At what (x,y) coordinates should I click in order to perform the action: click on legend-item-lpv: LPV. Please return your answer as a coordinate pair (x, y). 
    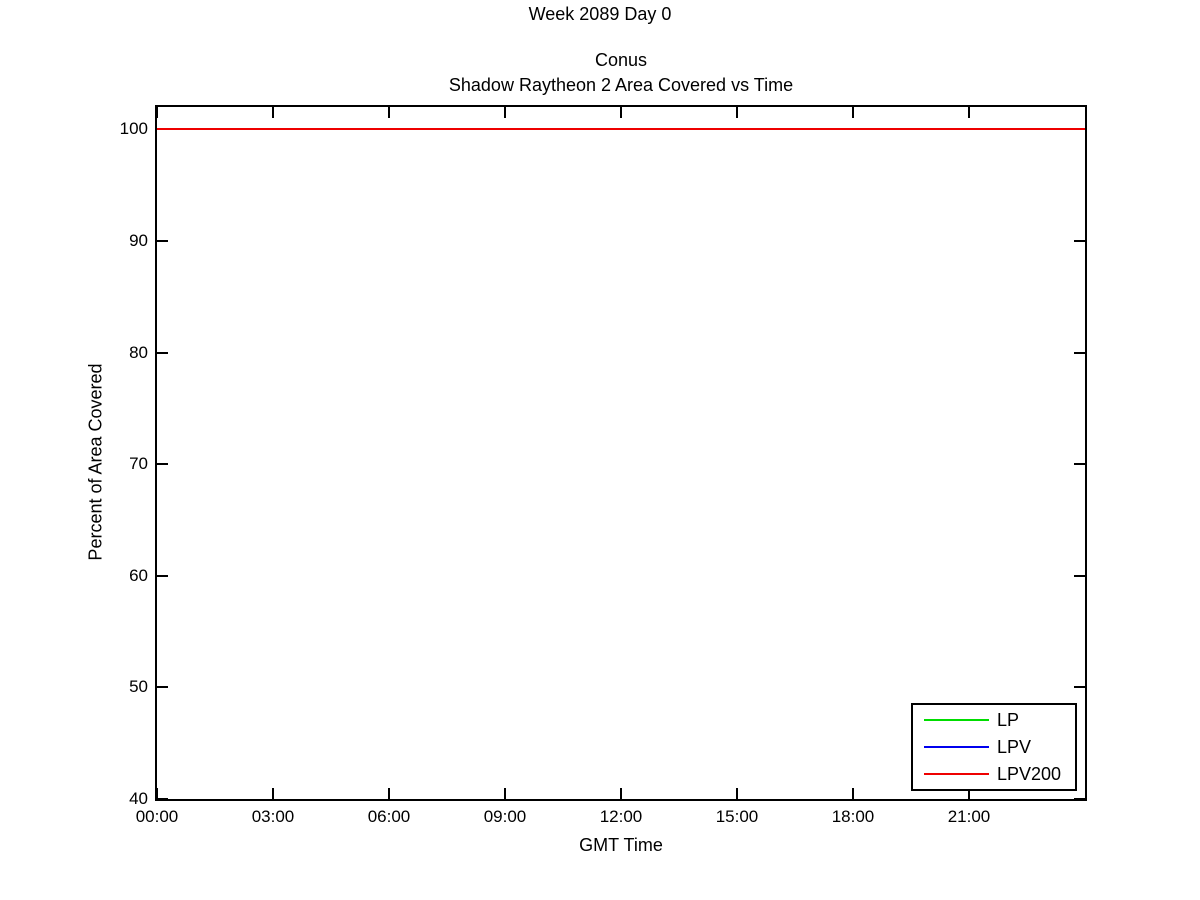
    Looking at the image, I should click on (994, 747).